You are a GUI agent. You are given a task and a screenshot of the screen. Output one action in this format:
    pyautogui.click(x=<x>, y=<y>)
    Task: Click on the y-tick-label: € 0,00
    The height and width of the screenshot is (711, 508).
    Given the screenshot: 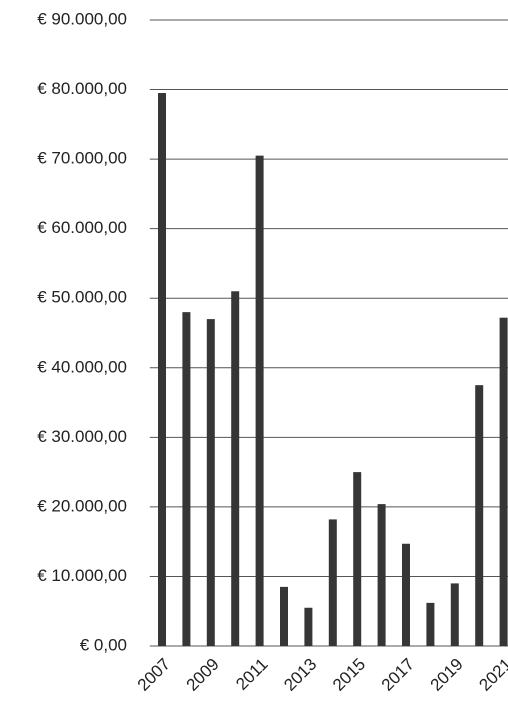 What is the action you would take?
    pyautogui.click(x=103, y=644)
    